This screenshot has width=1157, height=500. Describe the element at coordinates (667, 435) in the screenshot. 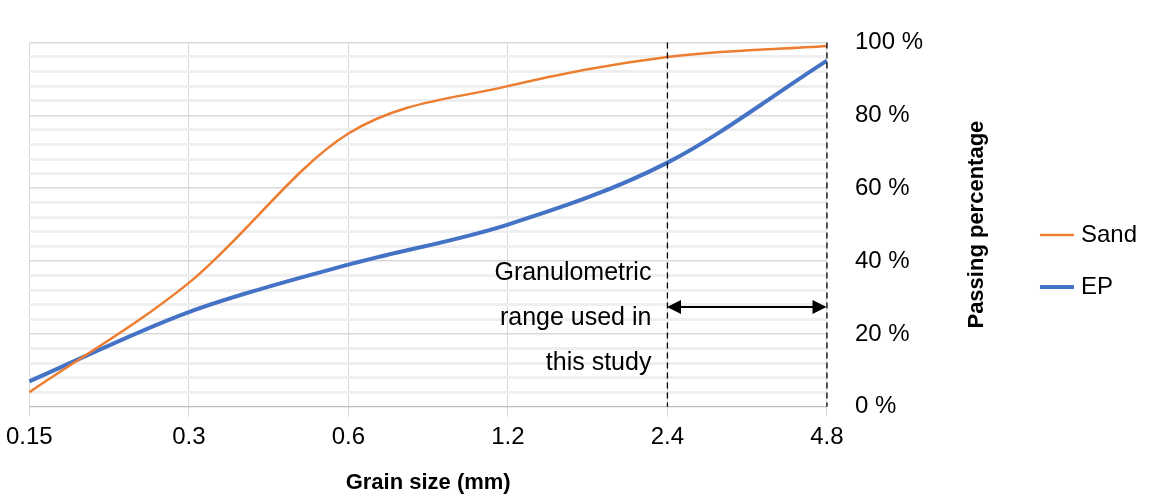

I see `x-tick-label: 2.4` at that location.